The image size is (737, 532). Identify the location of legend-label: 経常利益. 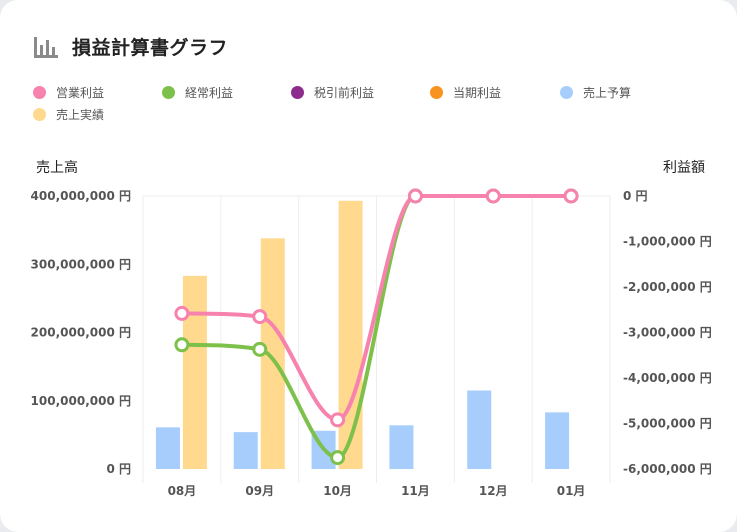
(209, 93).